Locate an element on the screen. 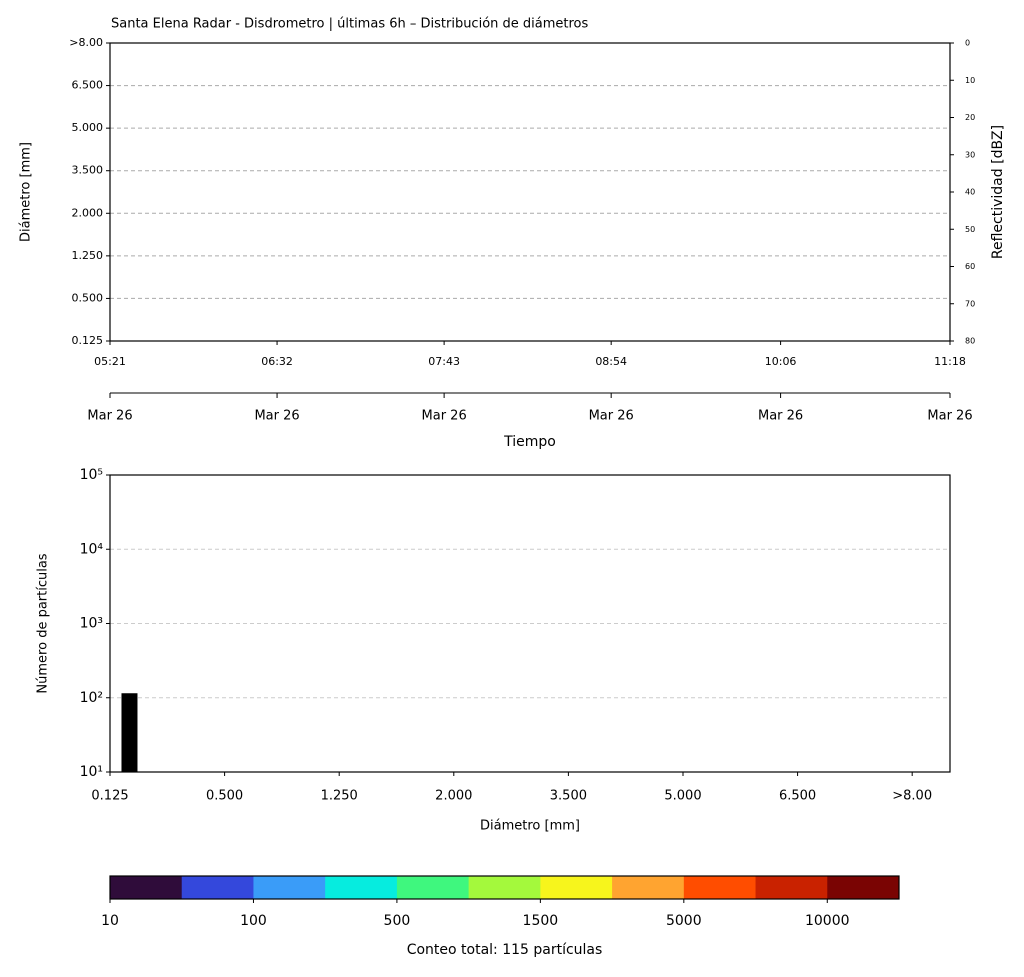  x-tick-label: 6.500 is located at coordinates (797, 796).